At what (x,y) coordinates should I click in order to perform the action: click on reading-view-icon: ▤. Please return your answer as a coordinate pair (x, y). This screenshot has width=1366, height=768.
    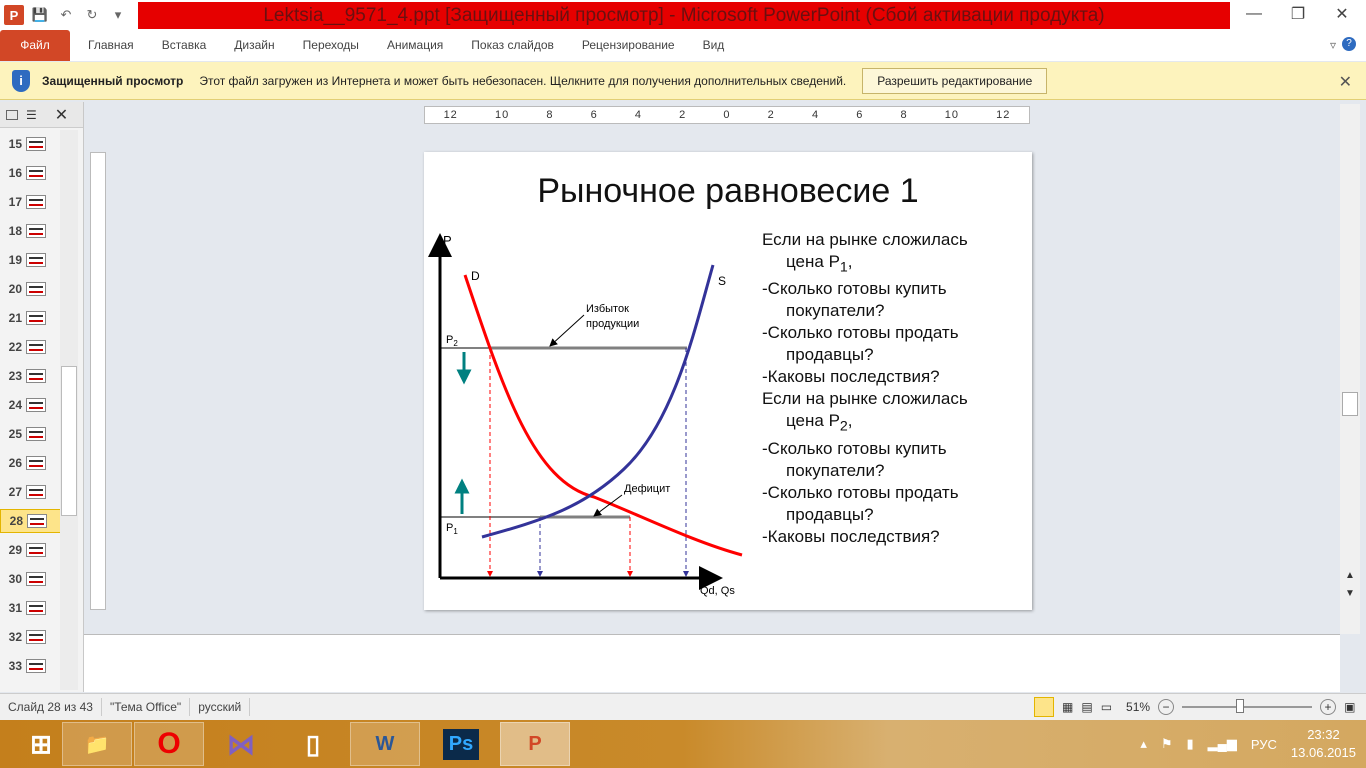
    Looking at the image, I should click on (1087, 707).